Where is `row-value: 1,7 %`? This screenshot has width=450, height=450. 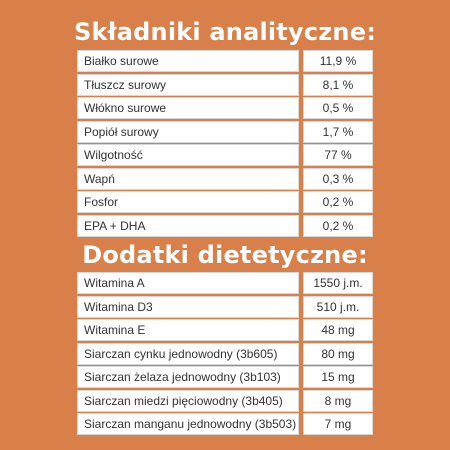 row-value: 1,7 % is located at coordinates (338, 131).